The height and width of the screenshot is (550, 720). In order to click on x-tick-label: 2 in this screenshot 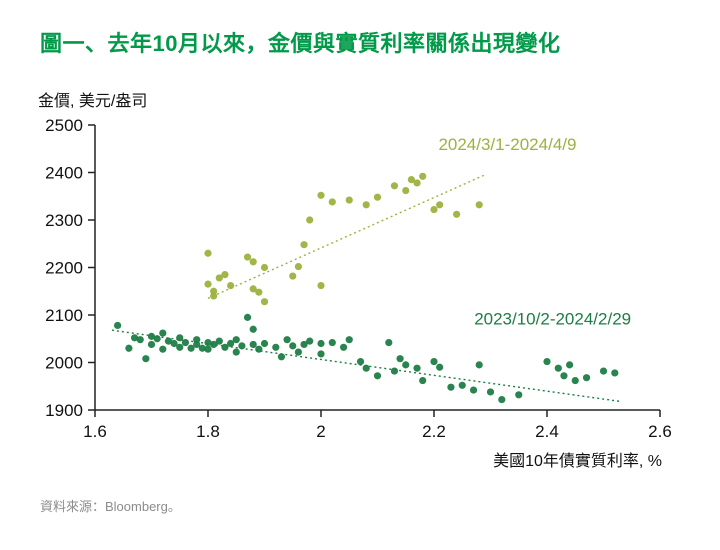, I will do `click(320, 431)`.